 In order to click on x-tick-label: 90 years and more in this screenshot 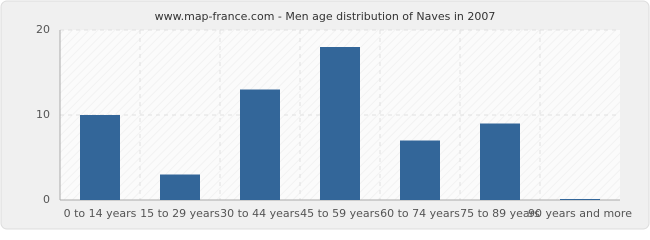, I will do `click(580, 213)`.